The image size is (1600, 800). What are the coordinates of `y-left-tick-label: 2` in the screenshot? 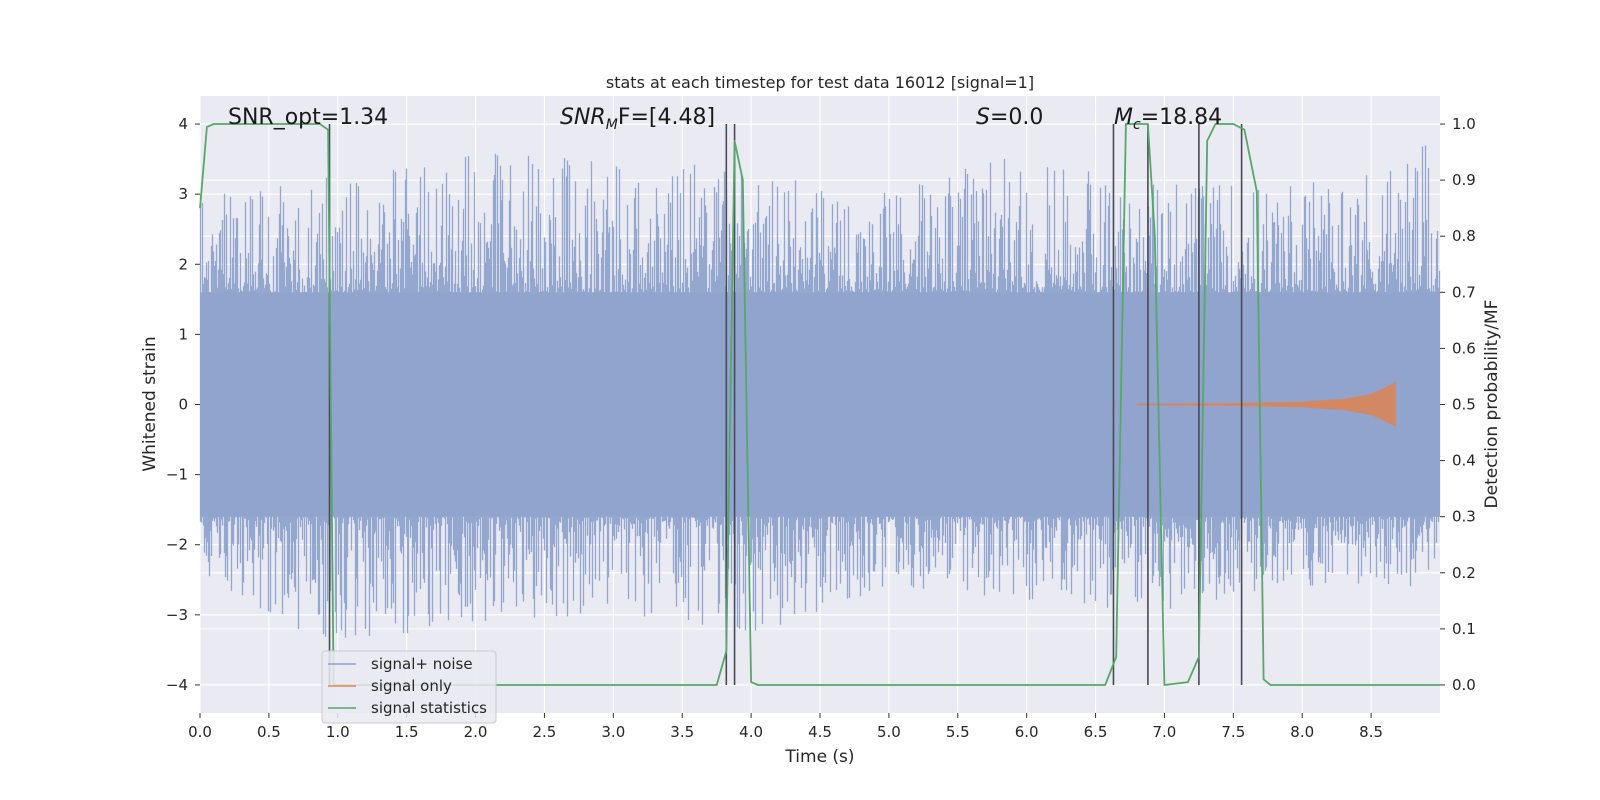 It's located at (183, 264).